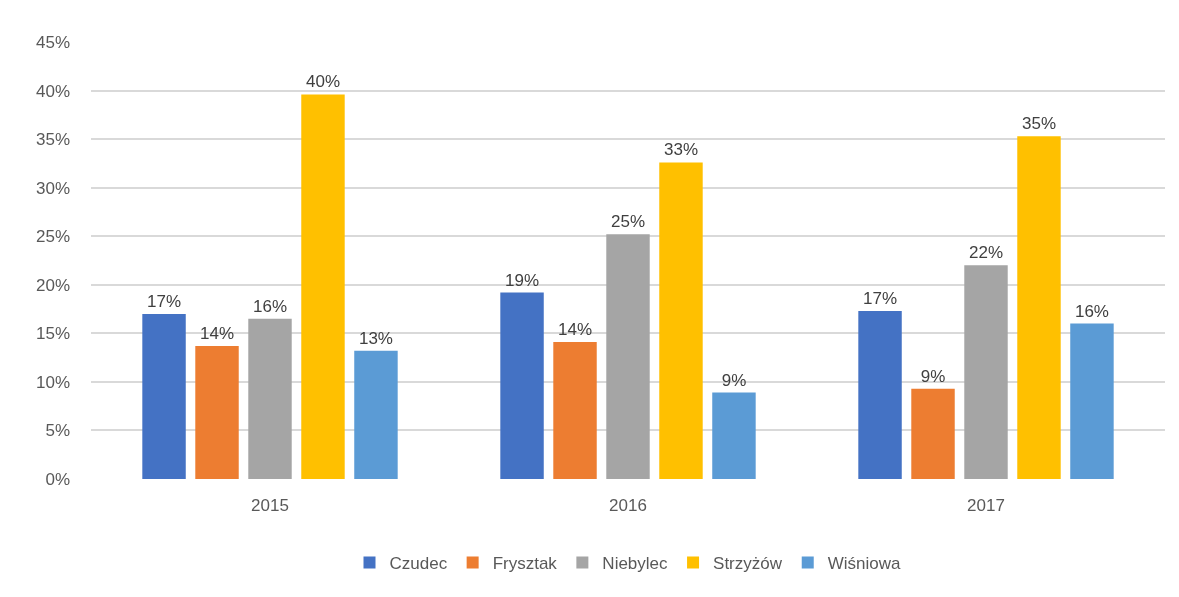  Describe the element at coordinates (322, 82) in the screenshot. I see `data-label: 40%` at that location.